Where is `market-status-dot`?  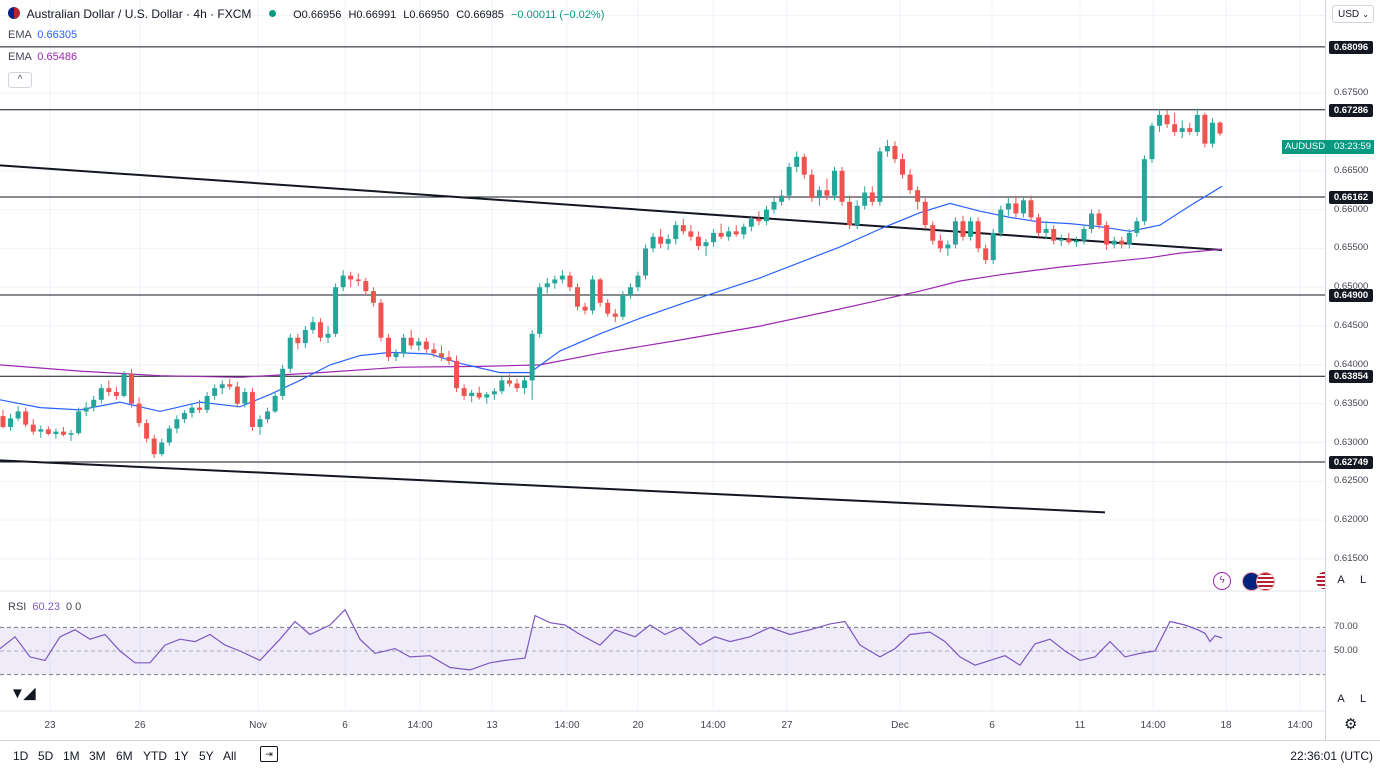
market-status-dot is located at coordinates (272, 13).